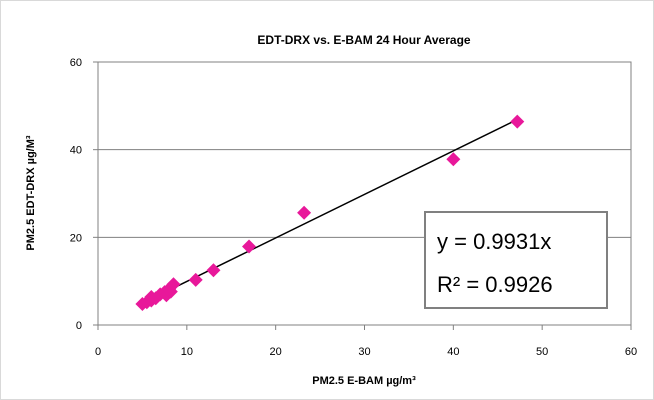 This screenshot has width=654, height=400. I want to click on y-tick-label: 40, so click(76, 151).